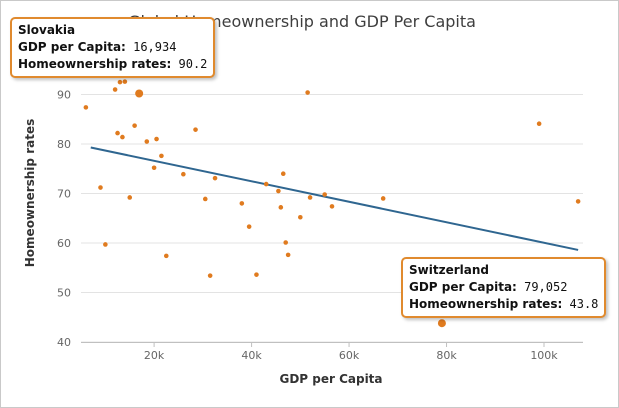 The image size is (619, 408). What do you see at coordinates (64, 219) in the screenshot?
I see `y-tick-labels: 40 50 60 70 80 90` at bounding box center [64, 219].